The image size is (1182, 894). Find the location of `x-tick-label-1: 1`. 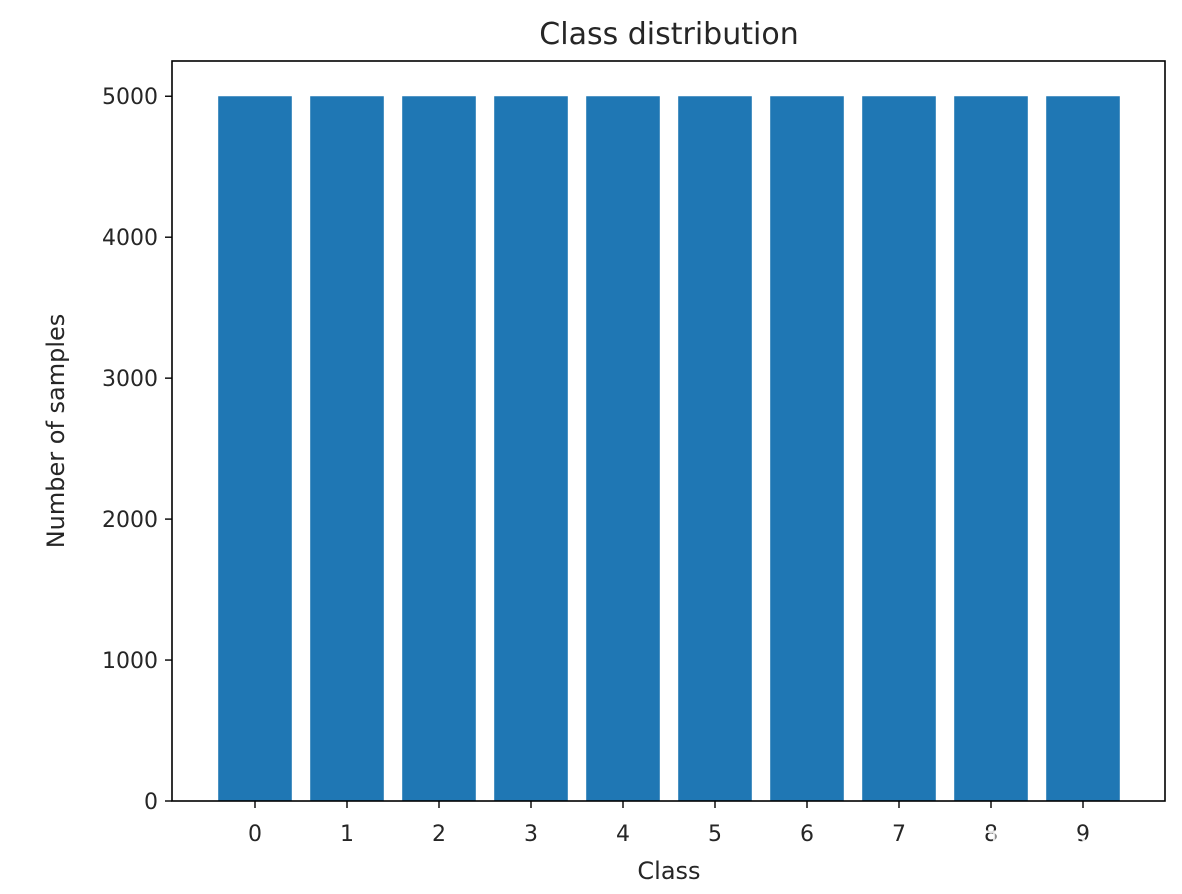

x-tick-label-1: 1 is located at coordinates (347, 834).